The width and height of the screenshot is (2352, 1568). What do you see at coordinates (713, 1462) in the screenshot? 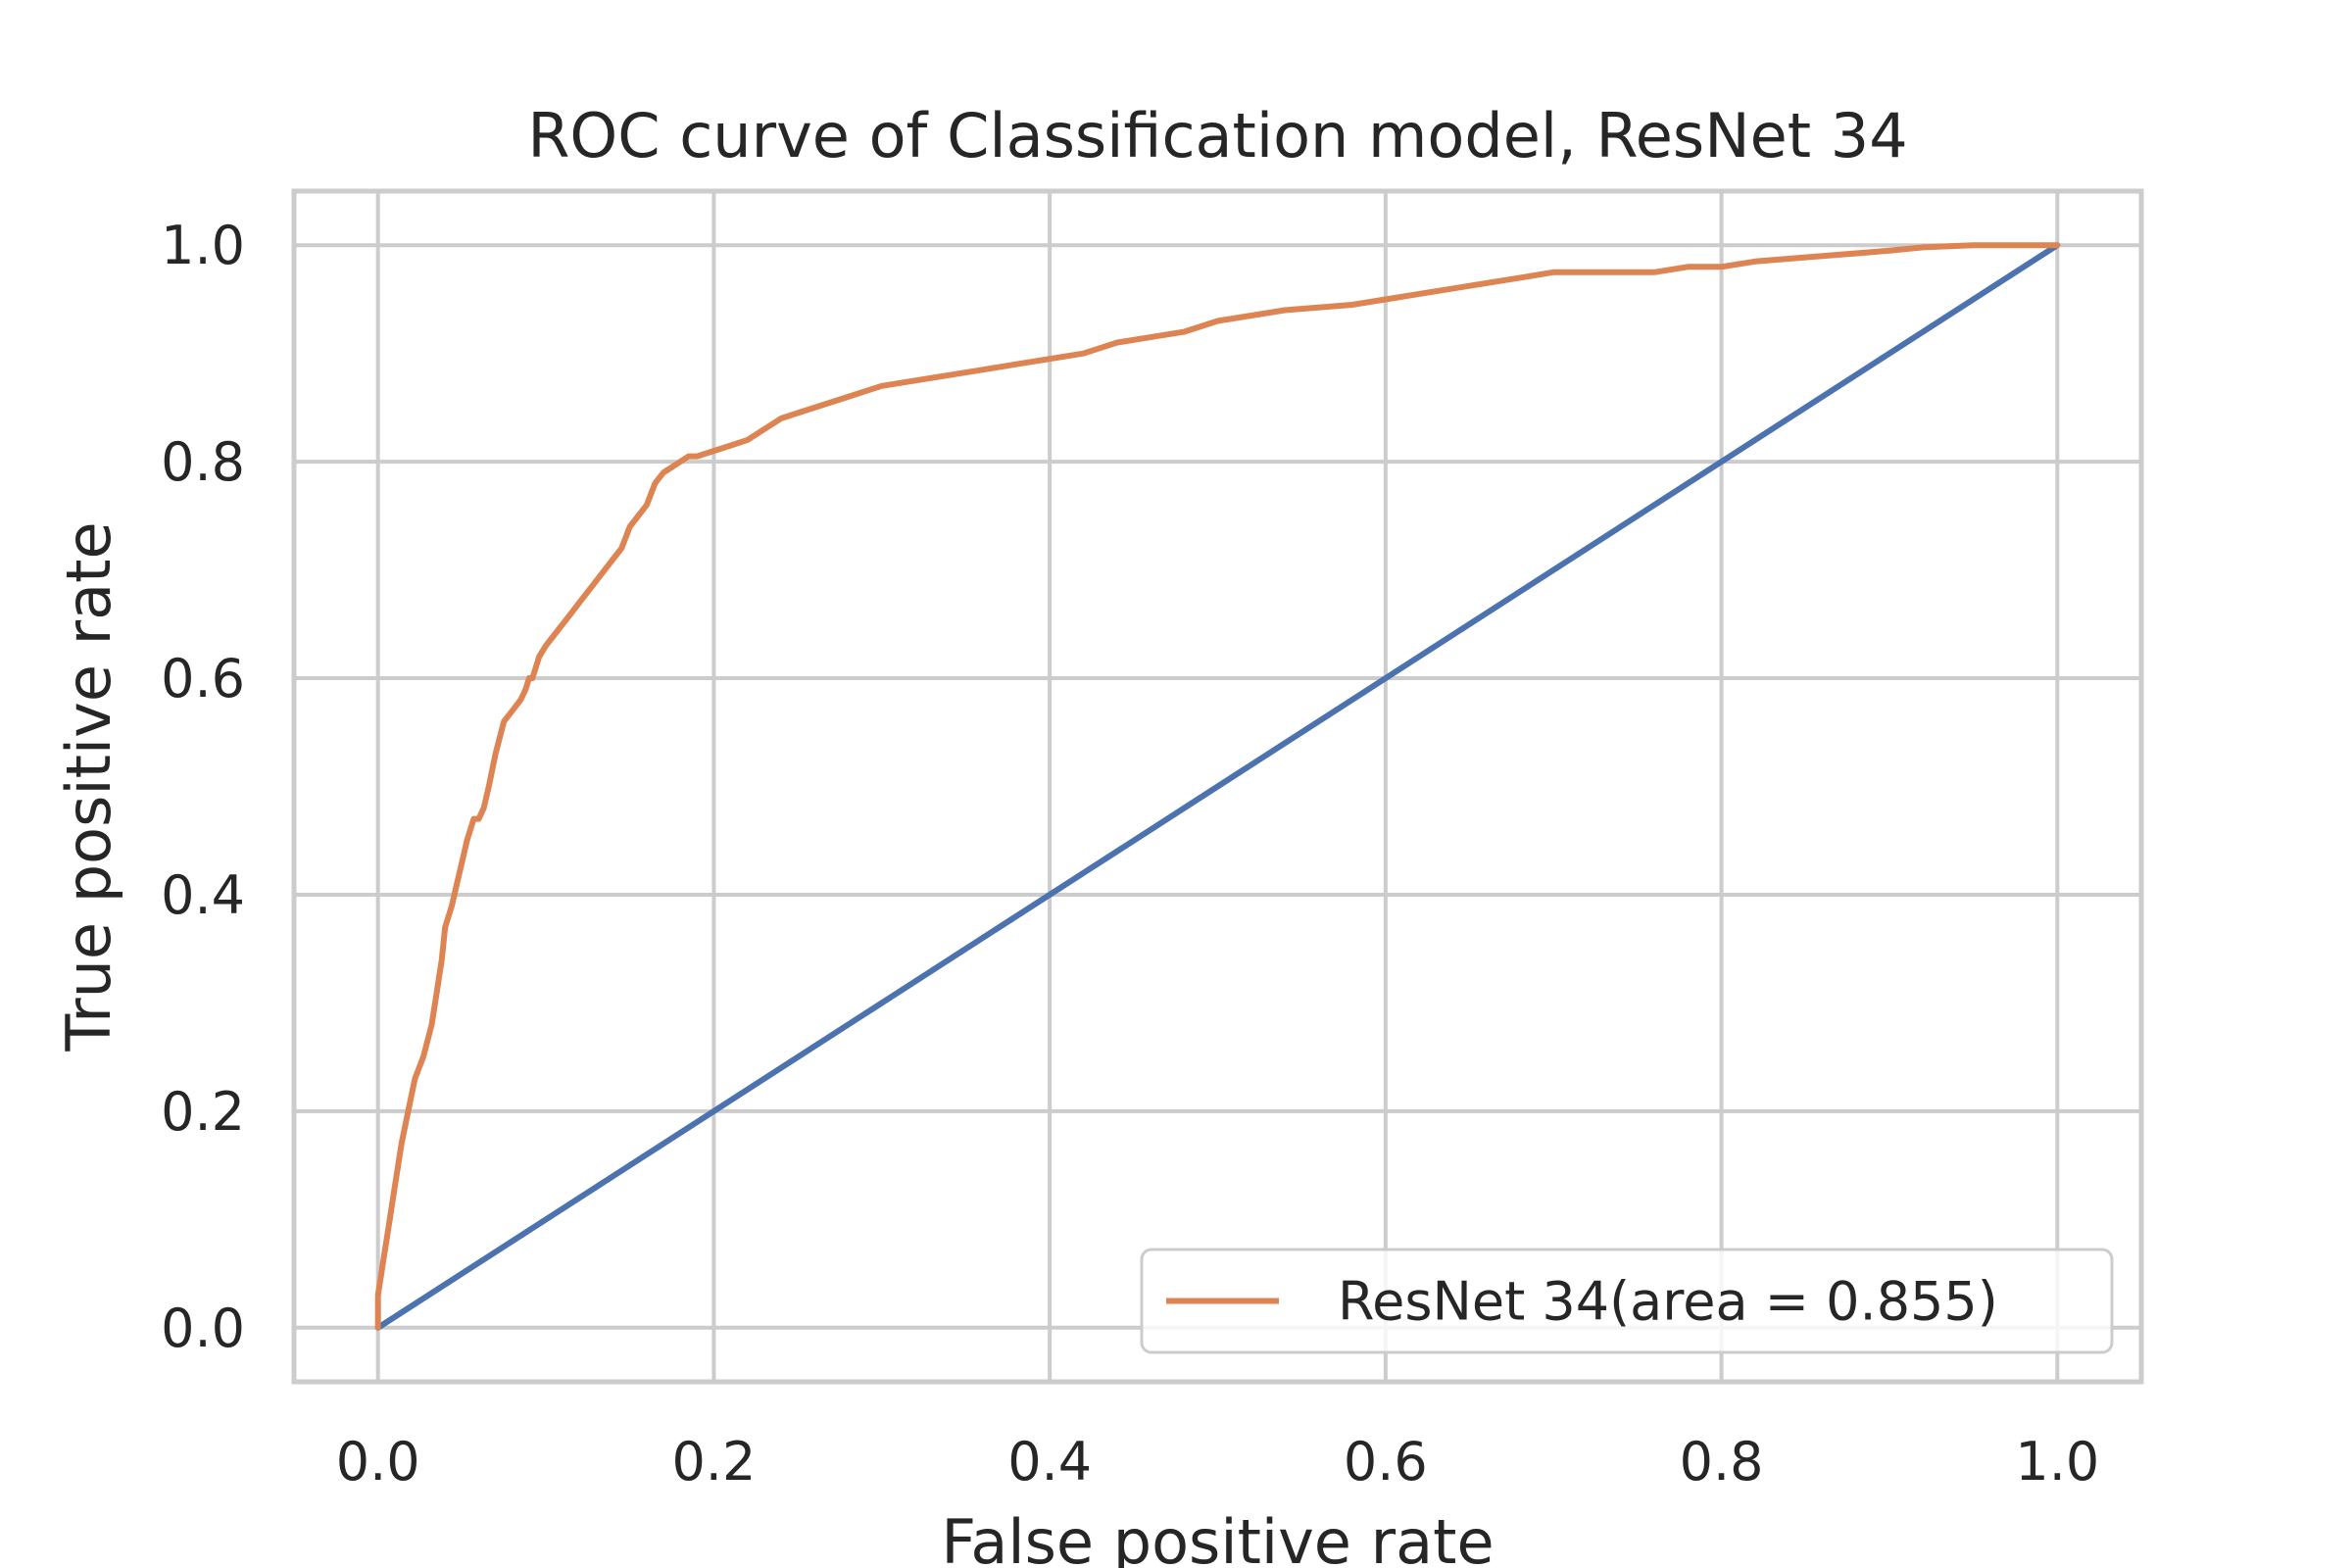
I see `x-tick-label: 0.2` at bounding box center [713, 1462].